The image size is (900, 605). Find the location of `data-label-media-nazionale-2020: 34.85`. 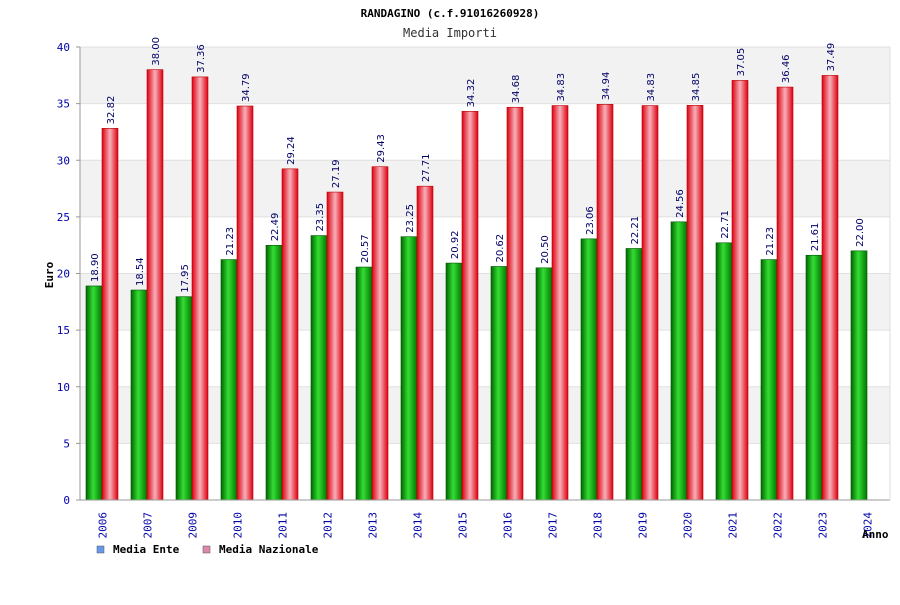

data-label-media-nazionale-2020: 34.85 is located at coordinates (696, 87).